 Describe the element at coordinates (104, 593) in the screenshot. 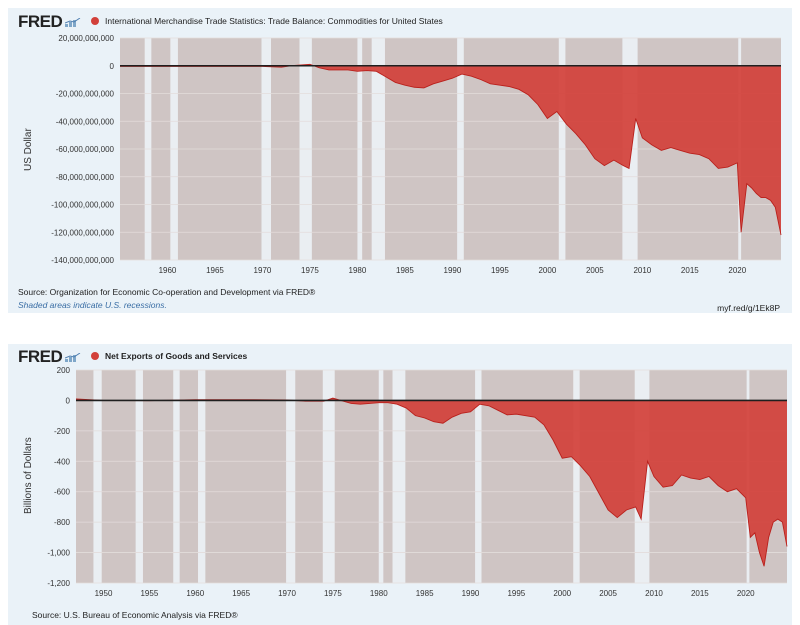

I see `x-tick-label: 1950` at that location.